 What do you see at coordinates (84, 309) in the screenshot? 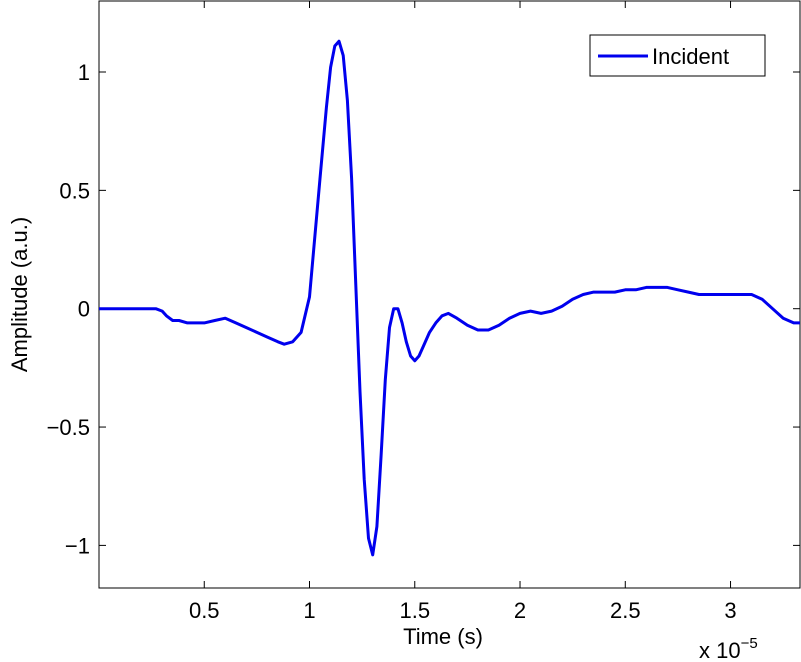
I see `y-tick-label: 0` at bounding box center [84, 309].